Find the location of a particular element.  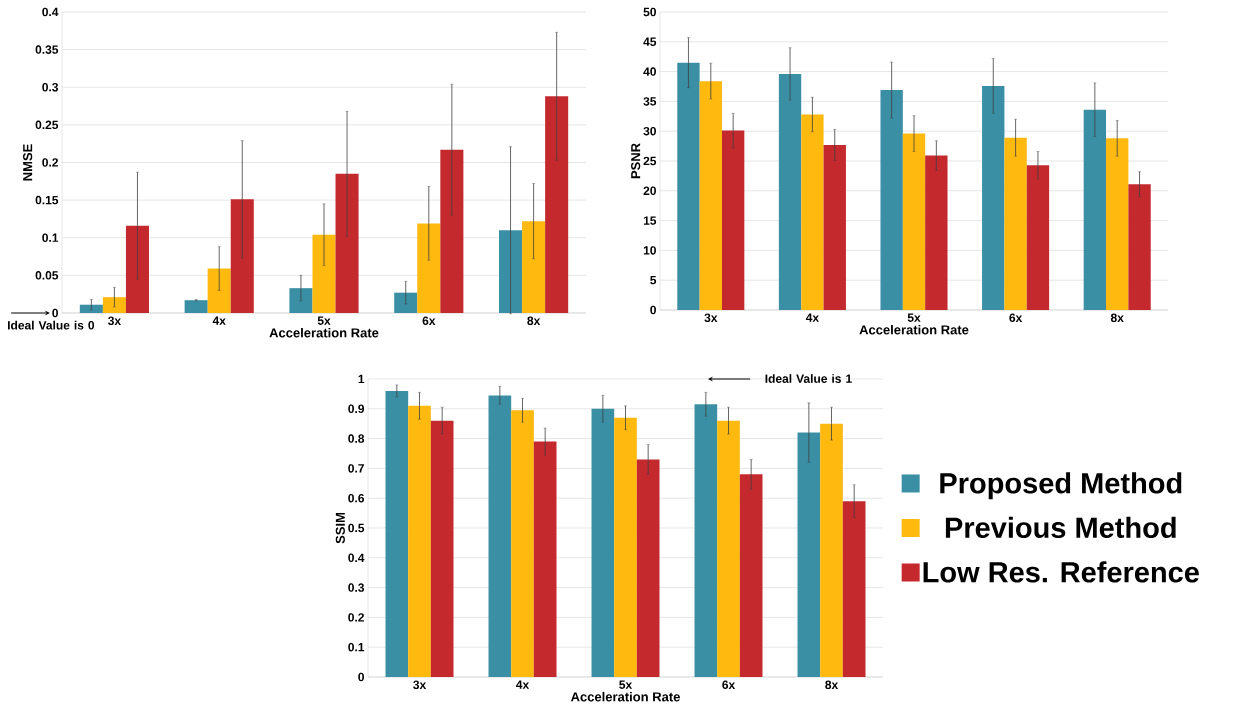

y-tick-label: 20 is located at coordinates (649, 191).